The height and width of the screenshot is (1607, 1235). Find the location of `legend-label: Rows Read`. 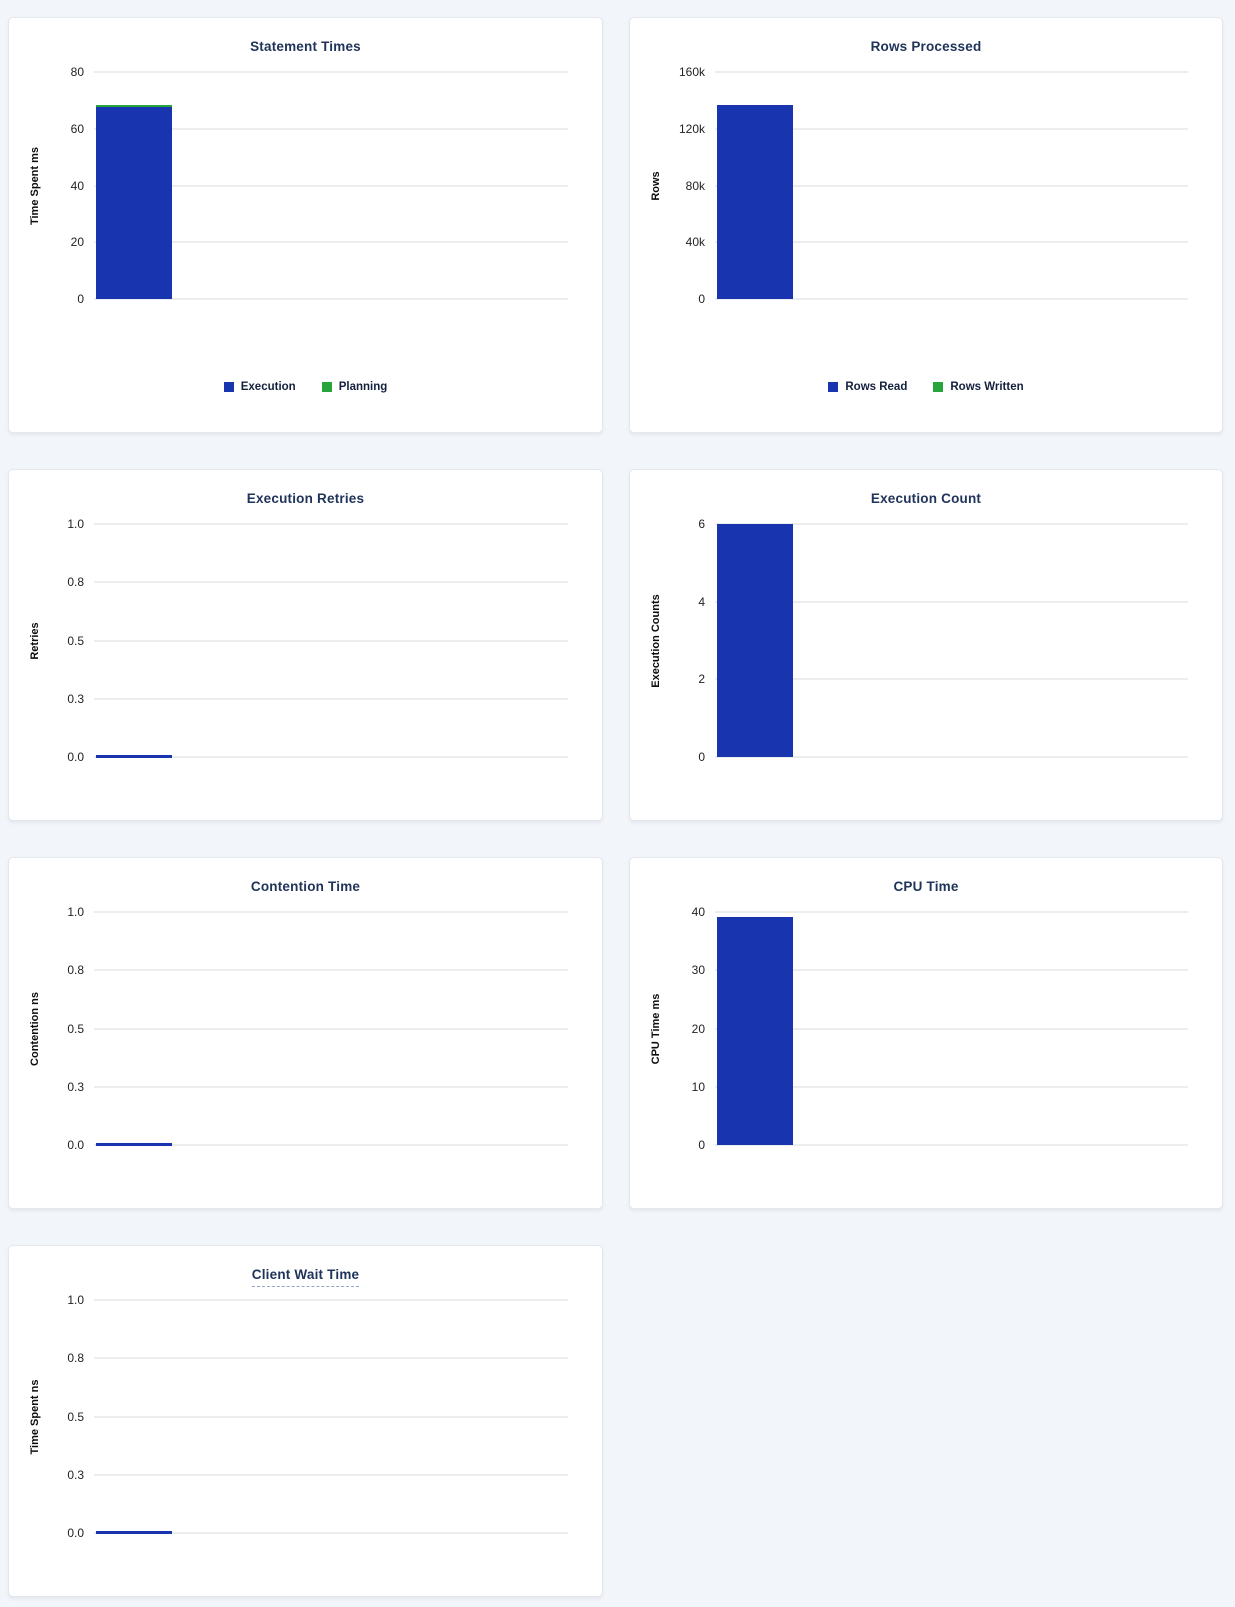

legend-label: Rows Read is located at coordinates (876, 387).